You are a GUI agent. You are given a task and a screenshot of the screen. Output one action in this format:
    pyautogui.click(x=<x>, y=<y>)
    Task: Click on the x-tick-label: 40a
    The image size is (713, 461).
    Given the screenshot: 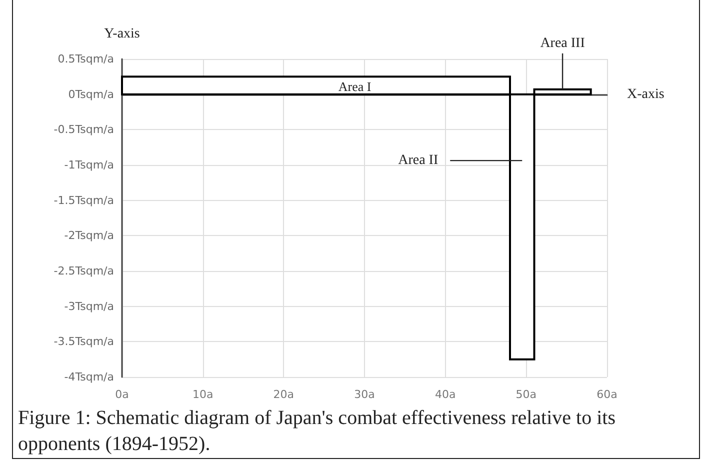 What is the action you would take?
    pyautogui.click(x=445, y=394)
    